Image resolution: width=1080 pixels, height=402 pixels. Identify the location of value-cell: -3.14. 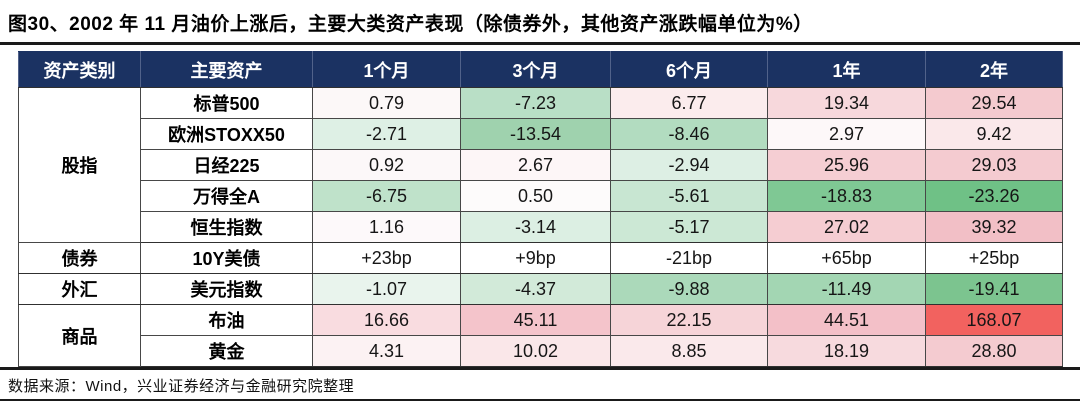
(535, 227).